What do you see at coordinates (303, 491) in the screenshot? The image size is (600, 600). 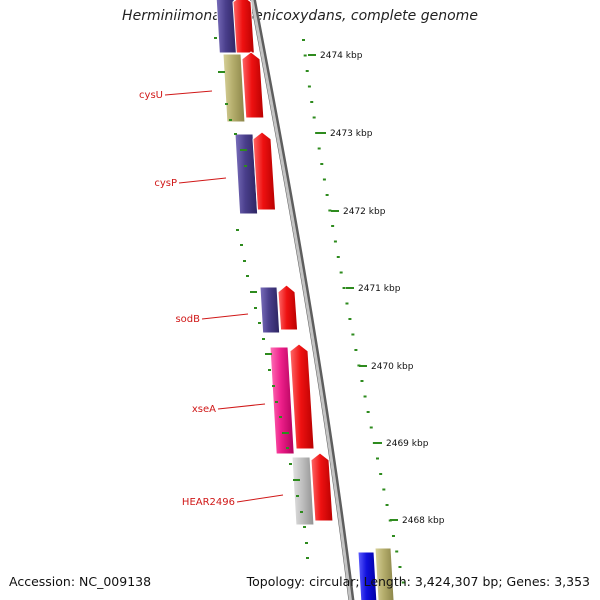 I see `gene-HEAR2496` at bounding box center [303, 491].